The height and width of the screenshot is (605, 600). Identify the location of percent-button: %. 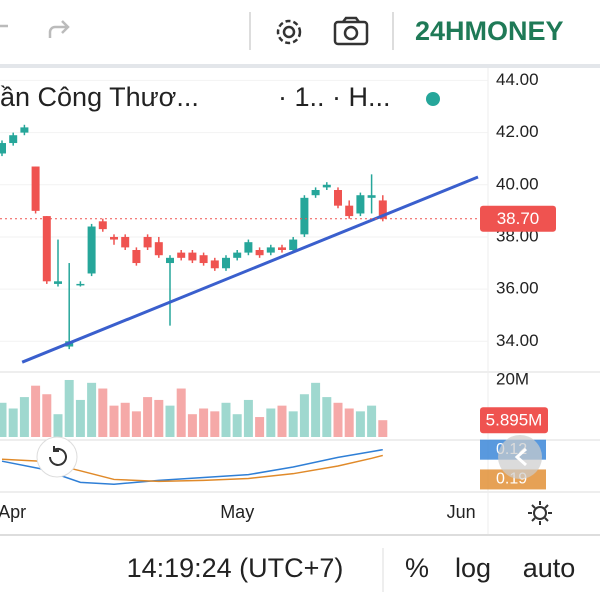
(417, 568).